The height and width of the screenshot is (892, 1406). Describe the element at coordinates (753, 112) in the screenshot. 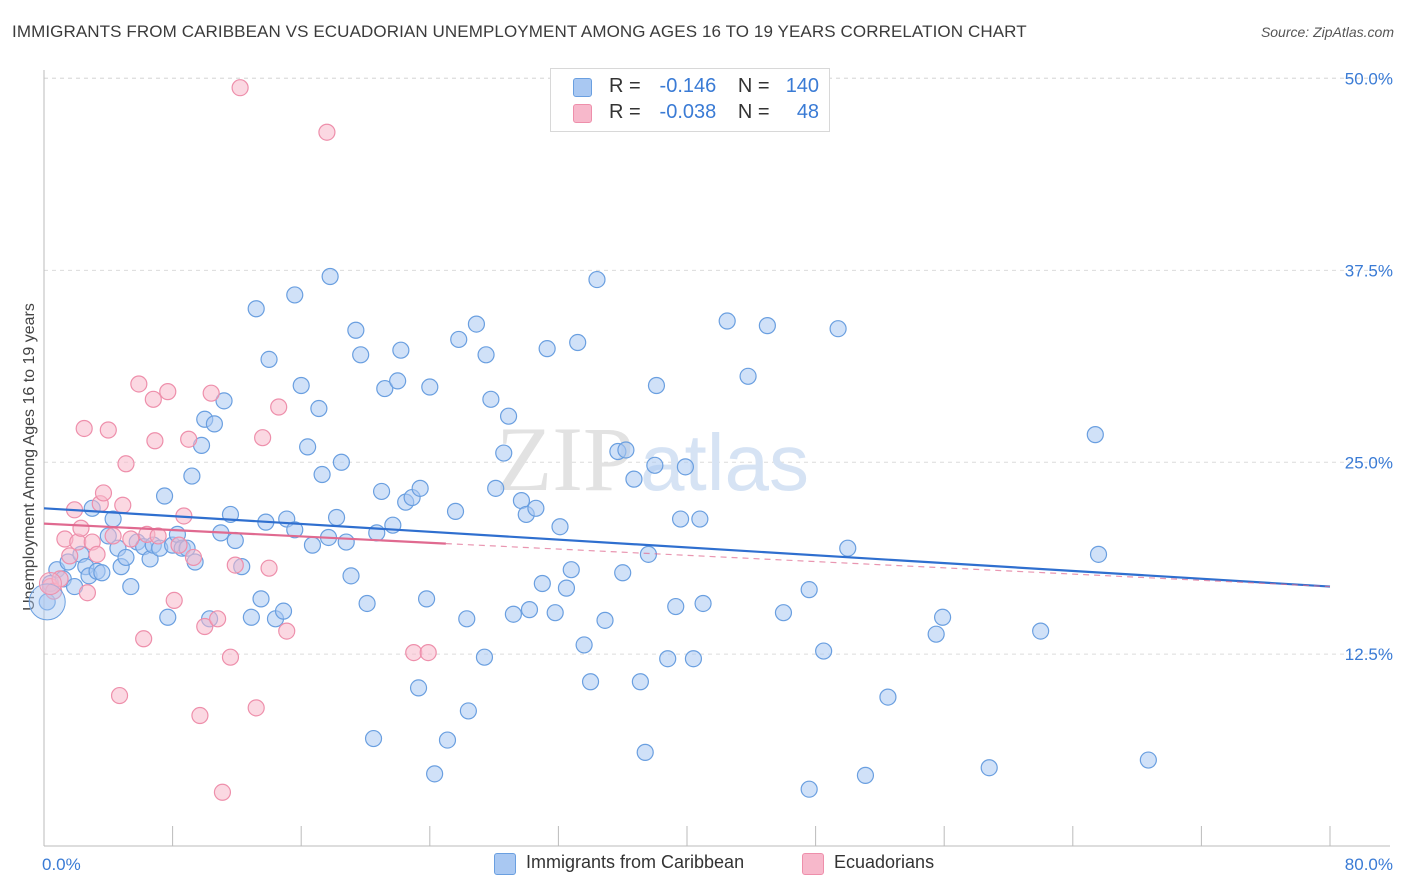

I see `legend-n-label: N =` at that location.